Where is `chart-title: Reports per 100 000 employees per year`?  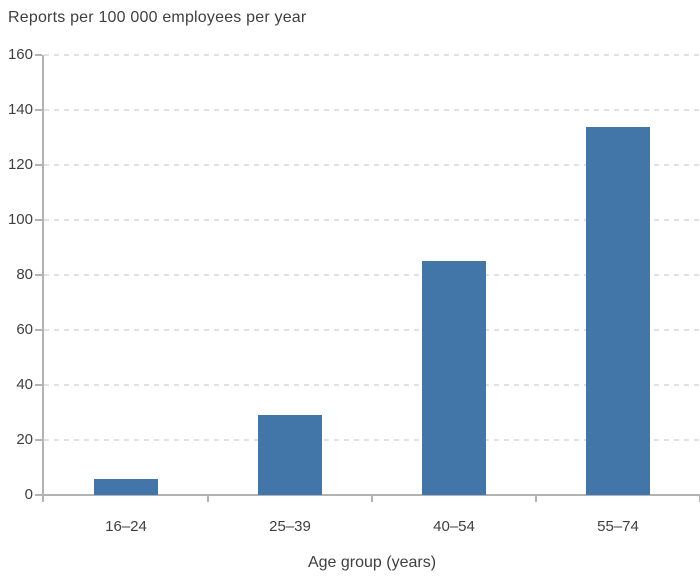
chart-title: Reports per 100 000 employees per year is located at coordinates (157, 17).